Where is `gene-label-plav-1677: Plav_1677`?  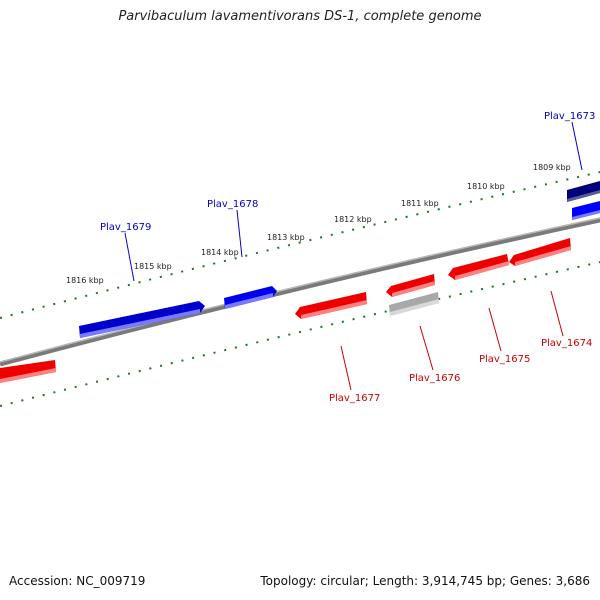
gene-label-plav-1677: Plav_1677 is located at coordinates (354, 398).